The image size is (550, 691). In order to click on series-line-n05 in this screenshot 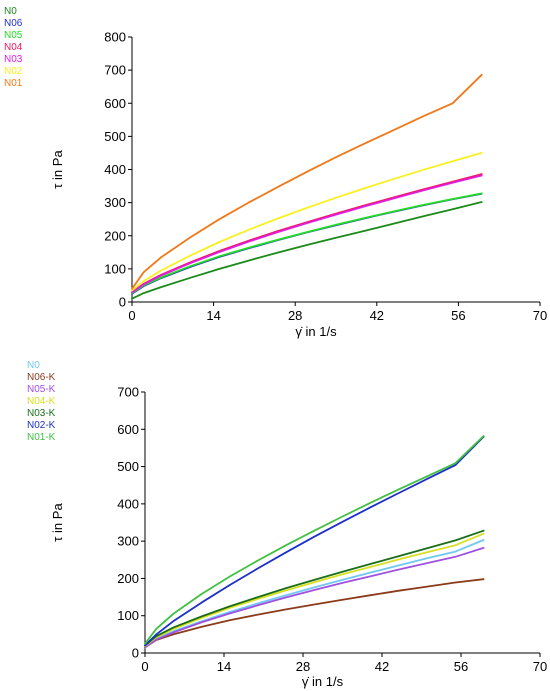, I will do `click(307, 243)`.